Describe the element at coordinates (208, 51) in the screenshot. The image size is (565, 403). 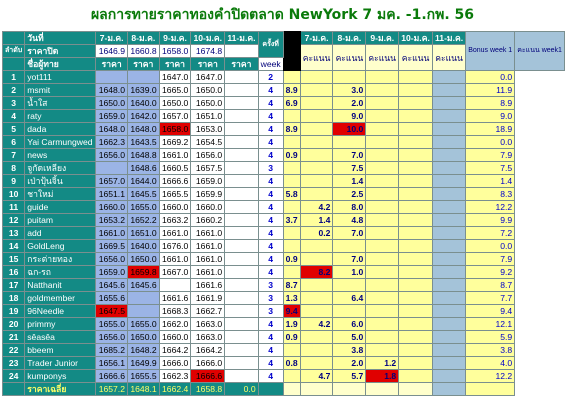
I see `close-price: 1674.8` at that location.